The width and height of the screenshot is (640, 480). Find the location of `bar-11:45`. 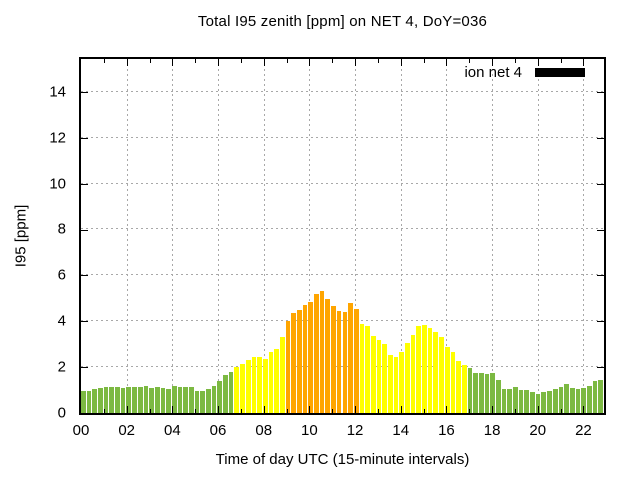

bar-11:45 is located at coordinates (350, 357).